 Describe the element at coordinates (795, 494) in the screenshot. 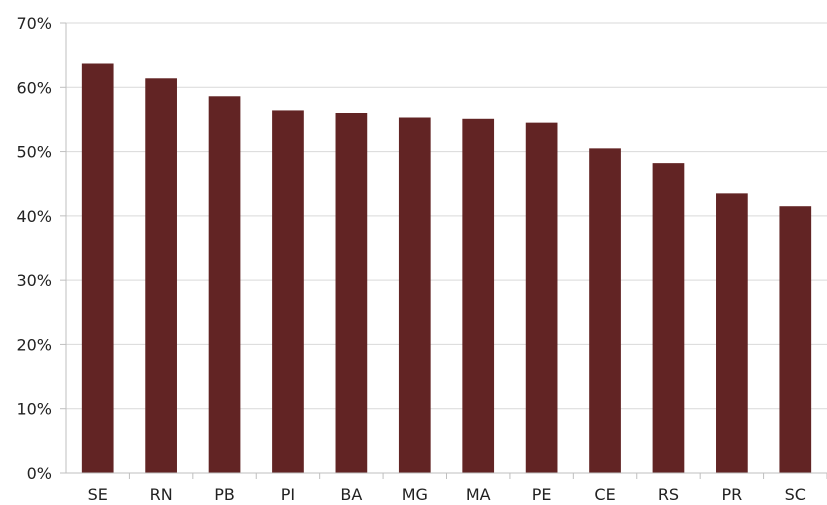

I see `x-tick-label: SC` at that location.